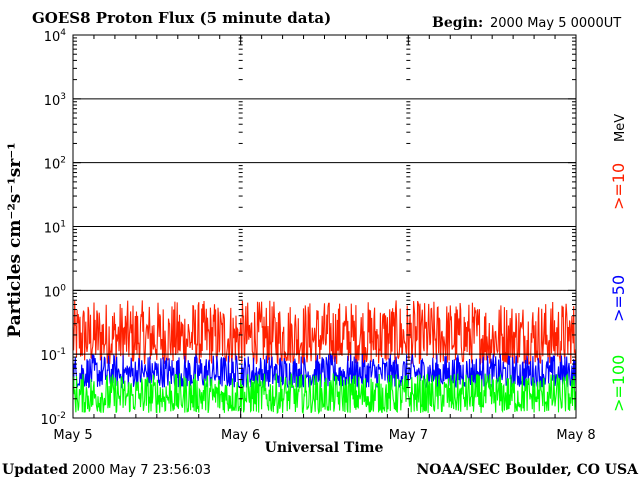  What do you see at coordinates (35, 470) in the screenshot?
I see `updated-label: Updated` at bounding box center [35, 470].